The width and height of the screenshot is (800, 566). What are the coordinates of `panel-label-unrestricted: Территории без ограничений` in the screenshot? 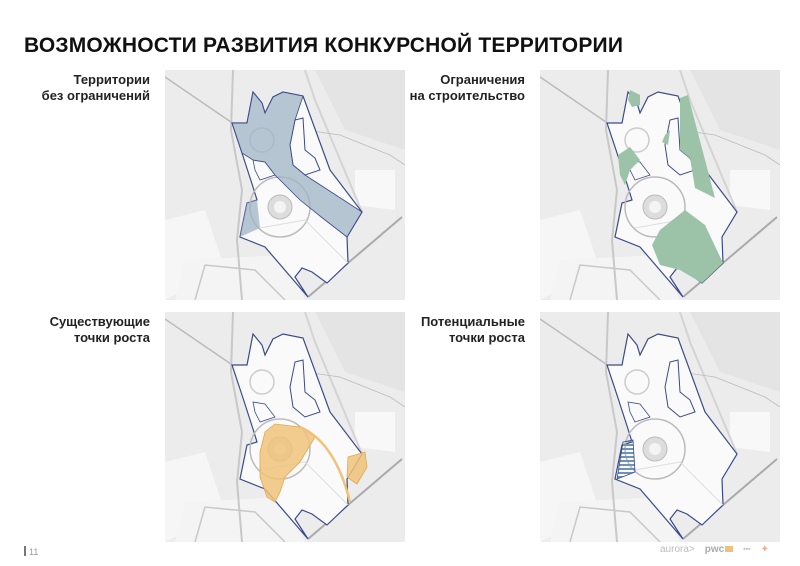 It's located at (80, 88).